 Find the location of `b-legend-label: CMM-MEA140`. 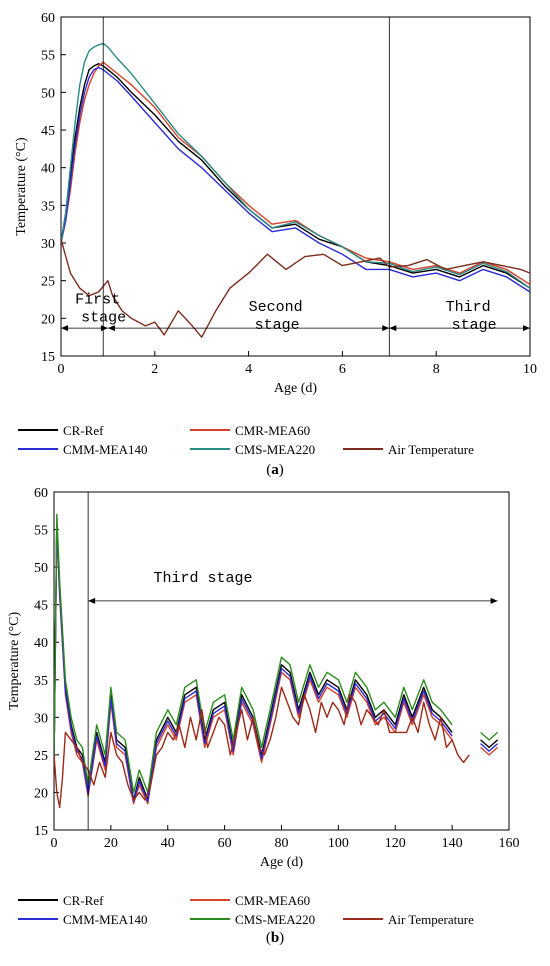

b-legend-label: CMM-MEA140 is located at coordinates (105, 919).